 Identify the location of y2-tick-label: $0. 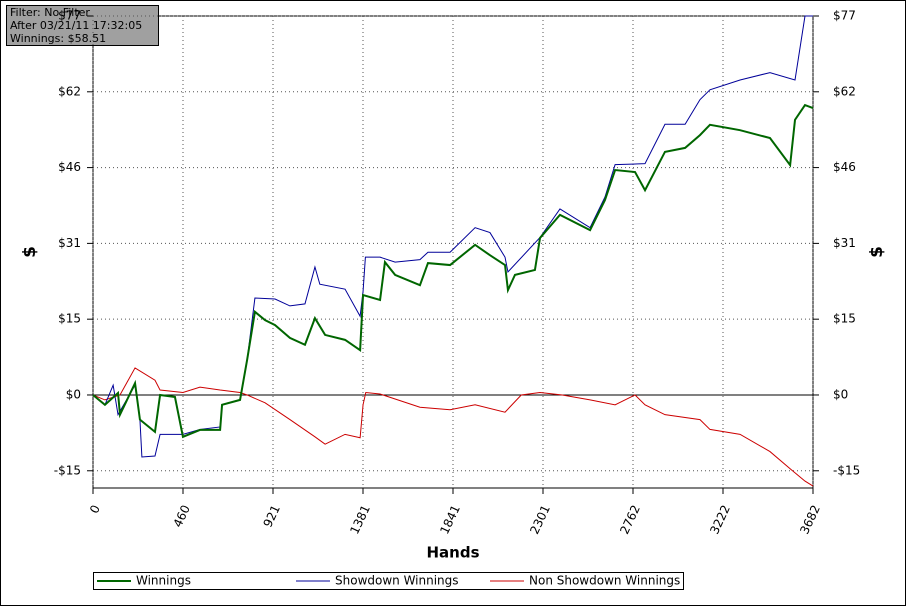
(840, 394).